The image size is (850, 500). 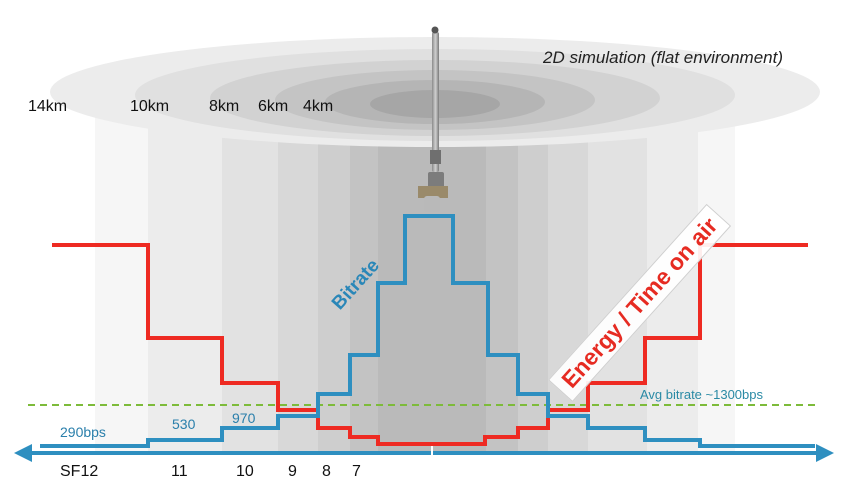 What do you see at coordinates (273, 106) in the screenshot?
I see `distance-label-6km: 6km` at bounding box center [273, 106].